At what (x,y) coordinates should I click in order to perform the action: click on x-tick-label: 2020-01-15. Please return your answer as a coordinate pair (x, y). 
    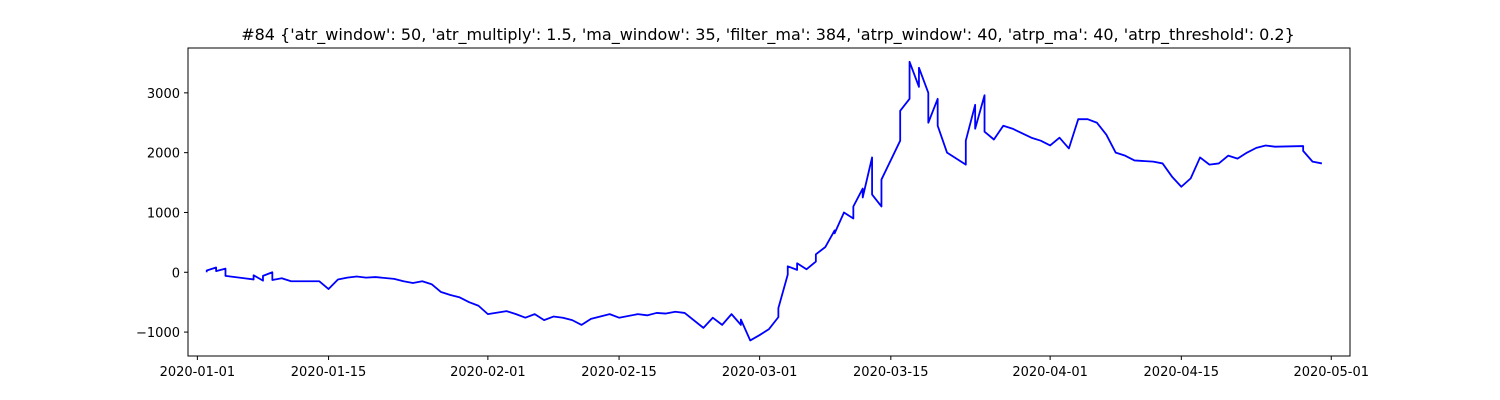
    Looking at the image, I should click on (329, 372).